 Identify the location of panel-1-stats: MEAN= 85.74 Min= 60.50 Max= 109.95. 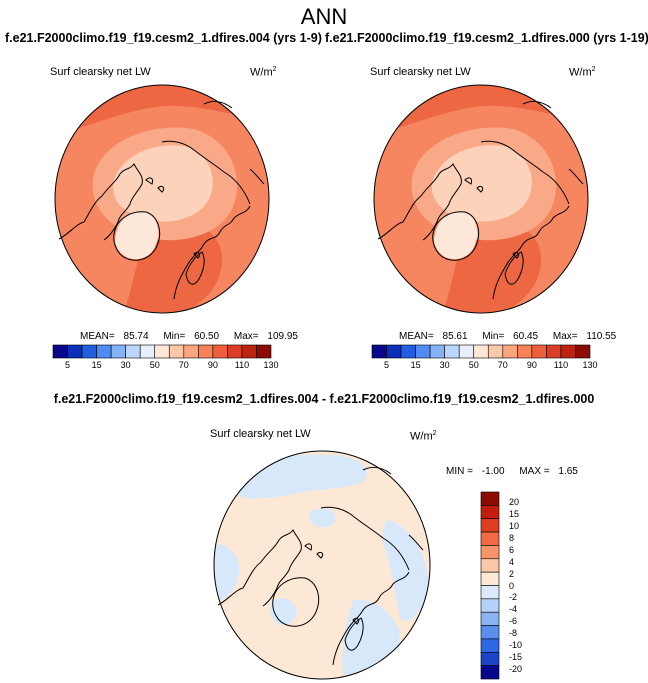
(195, 336).